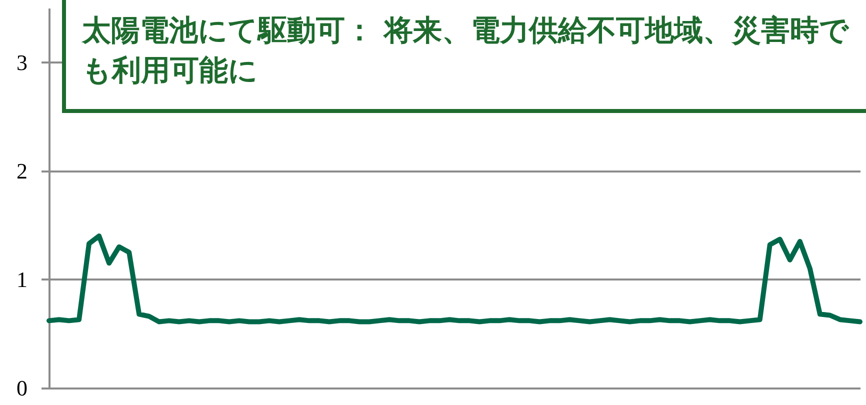  Describe the element at coordinates (22, 62) in the screenshot. I see `y-tick-label: 3` at that location.